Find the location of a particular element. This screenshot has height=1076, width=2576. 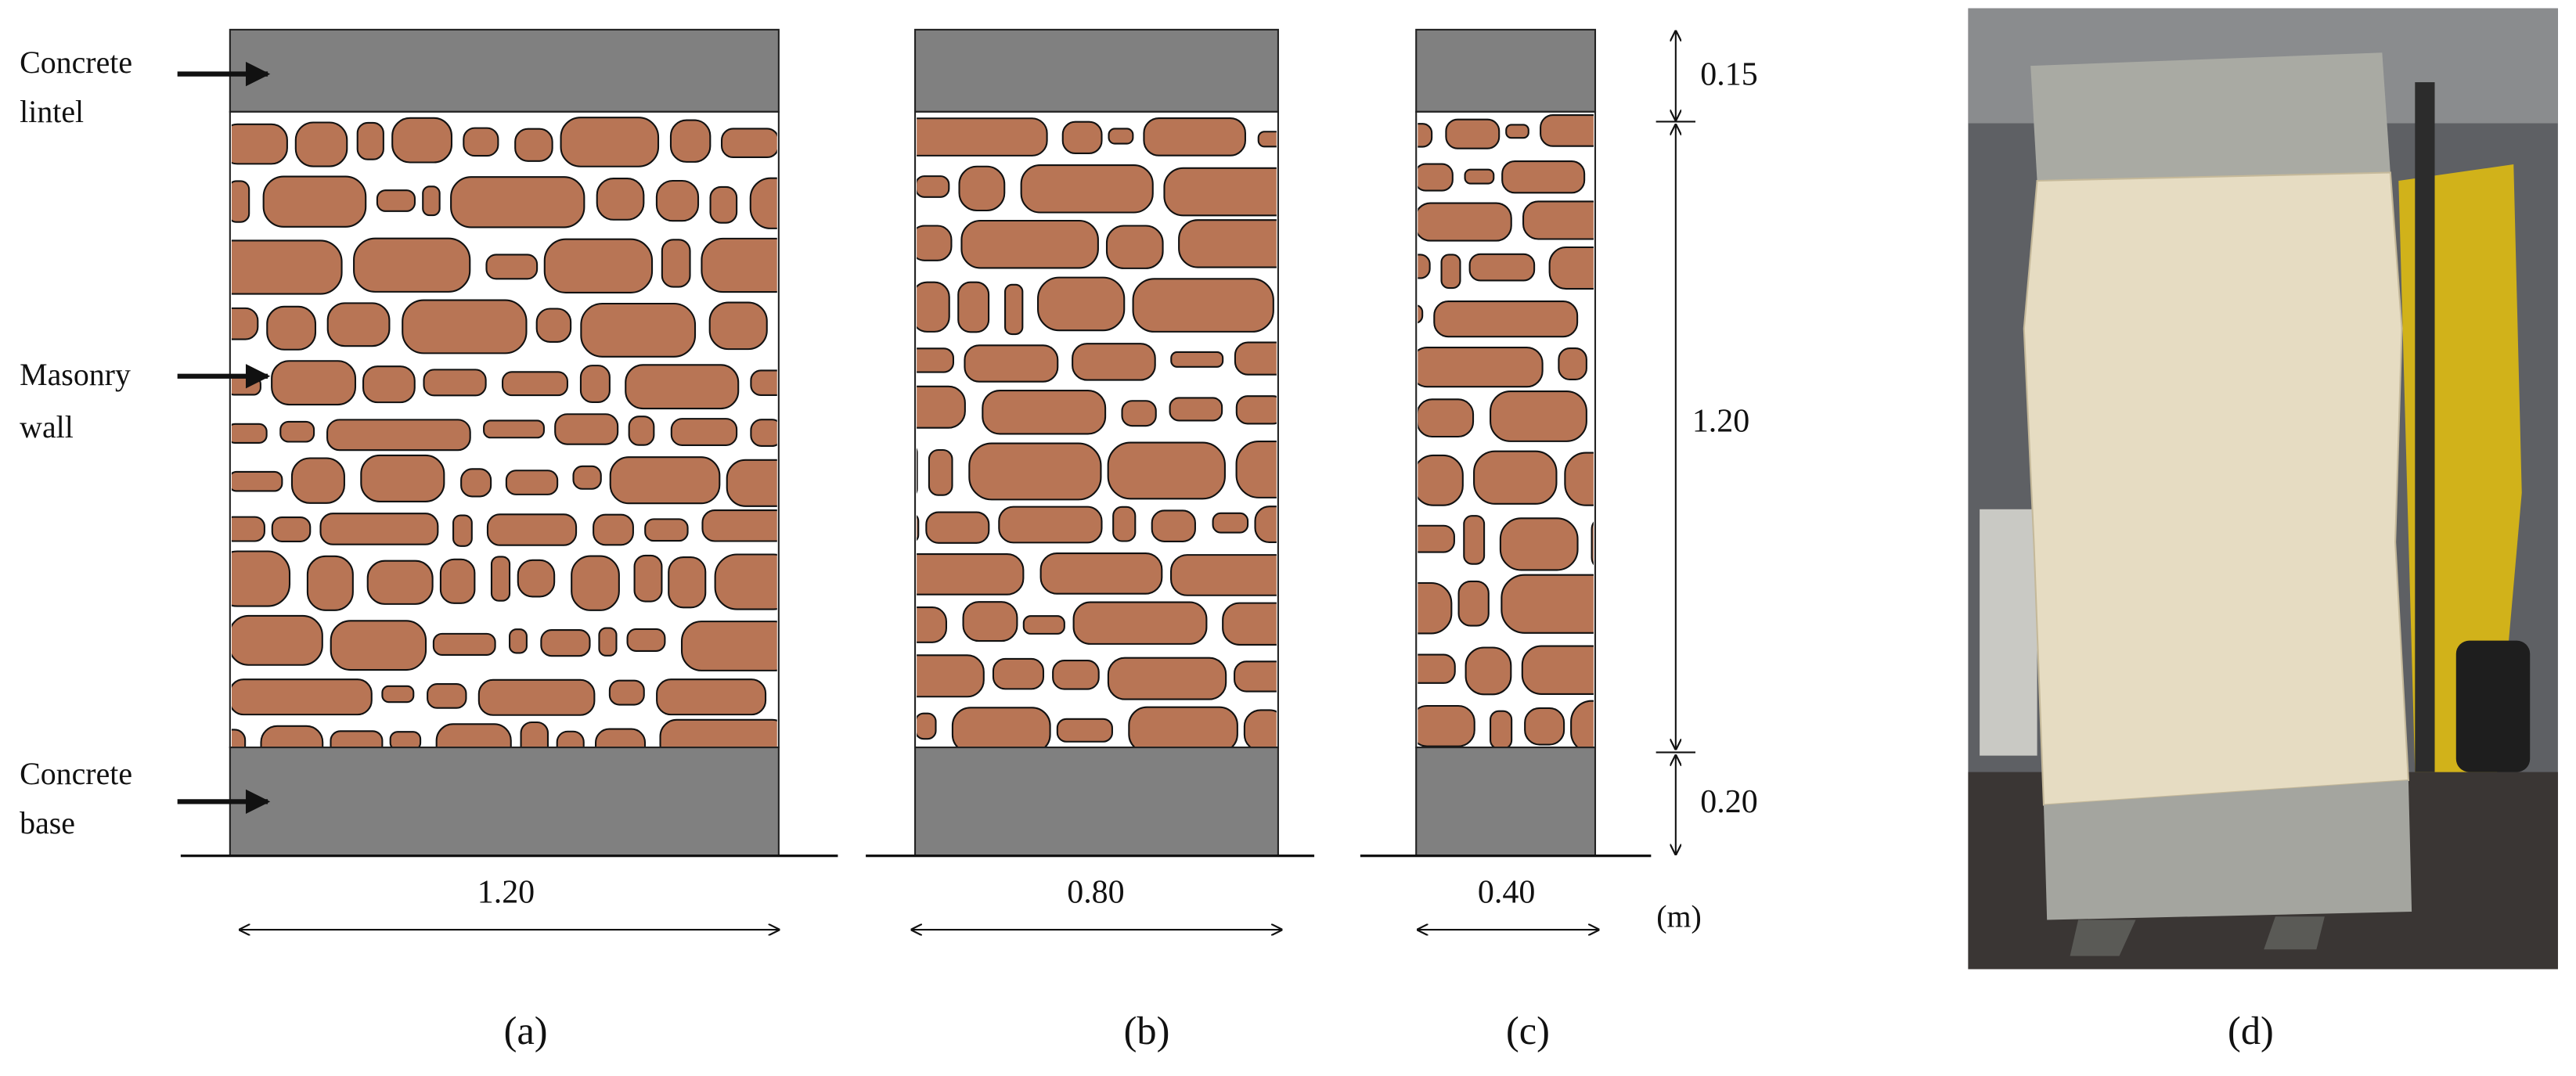

panel-label: (b) is located at coordinates (1147, 1031).